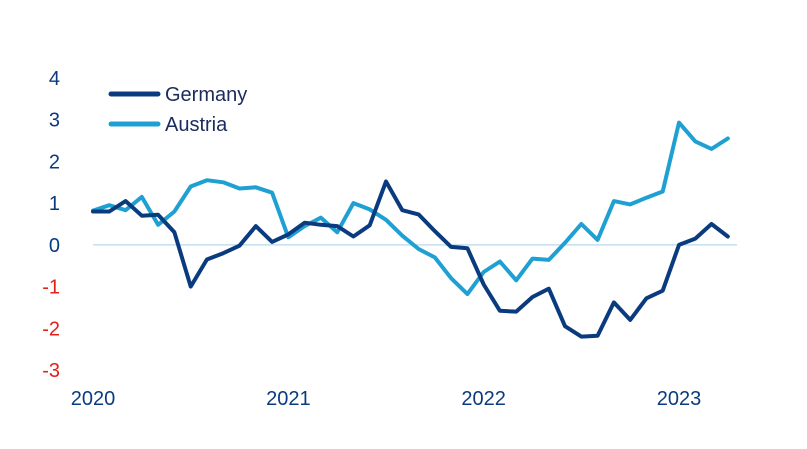 The width and height of the screenshot is (807, 449). I want to click on legend: Germany Austria, so click(177, 110).